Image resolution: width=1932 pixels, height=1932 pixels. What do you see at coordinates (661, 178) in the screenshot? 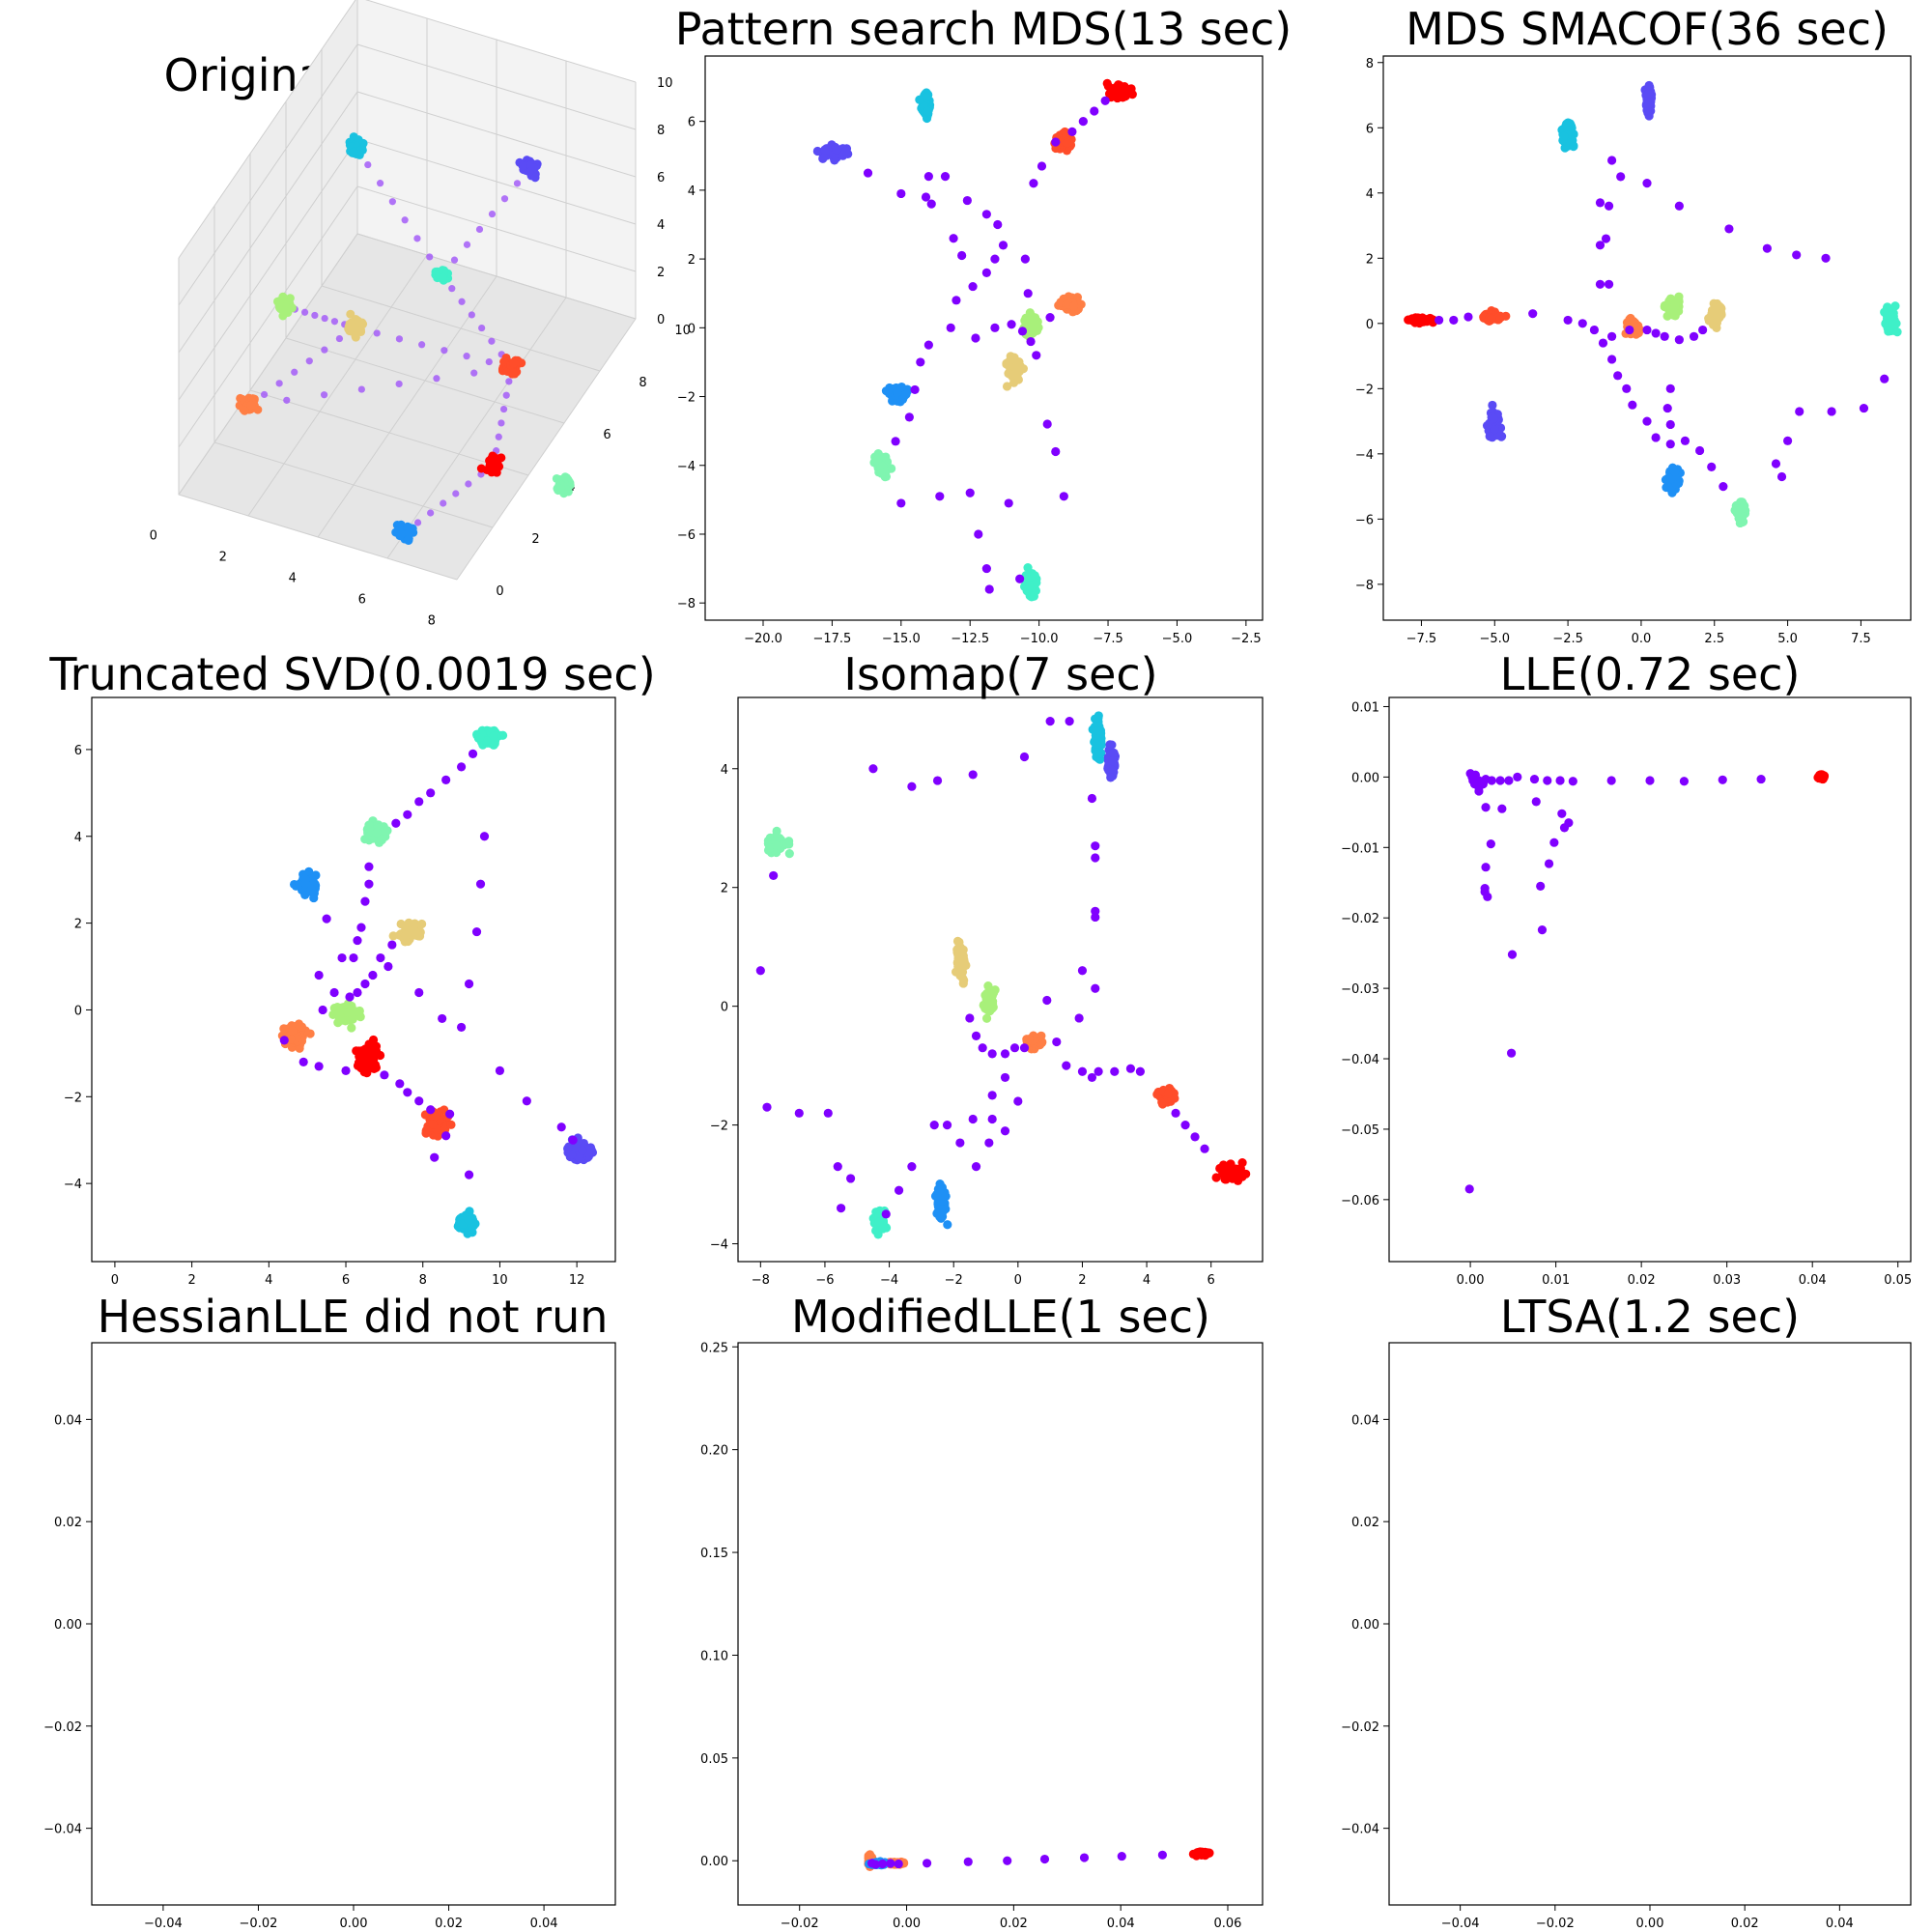
I see `z-tick-label: 6` at bounding box center [661, 178].